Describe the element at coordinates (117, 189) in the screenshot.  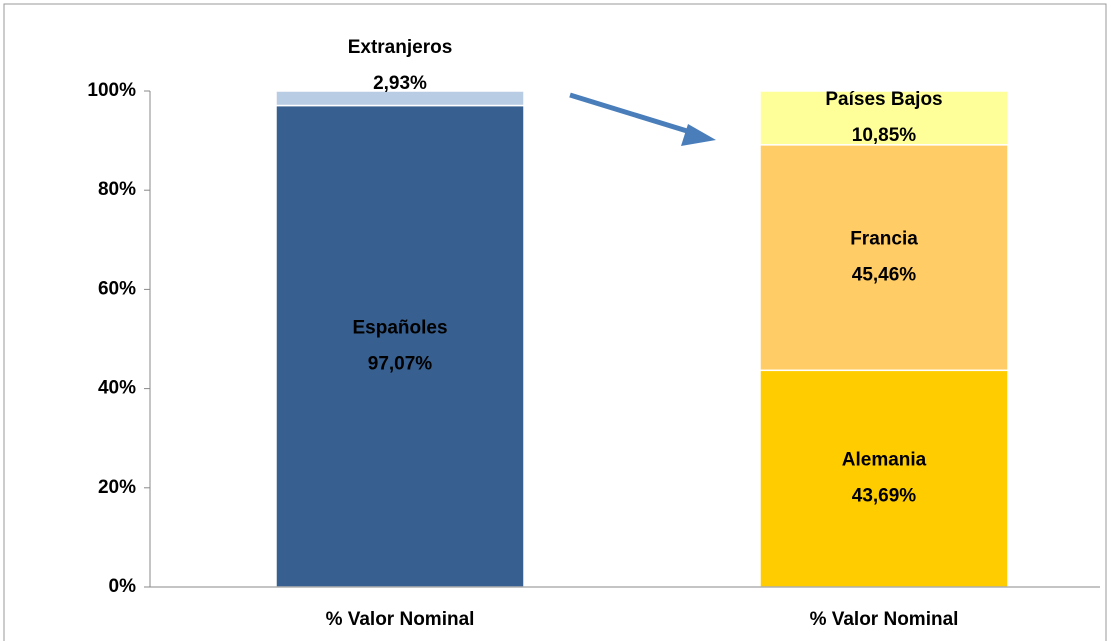
I see `y-tick-label: 80%` at that location.